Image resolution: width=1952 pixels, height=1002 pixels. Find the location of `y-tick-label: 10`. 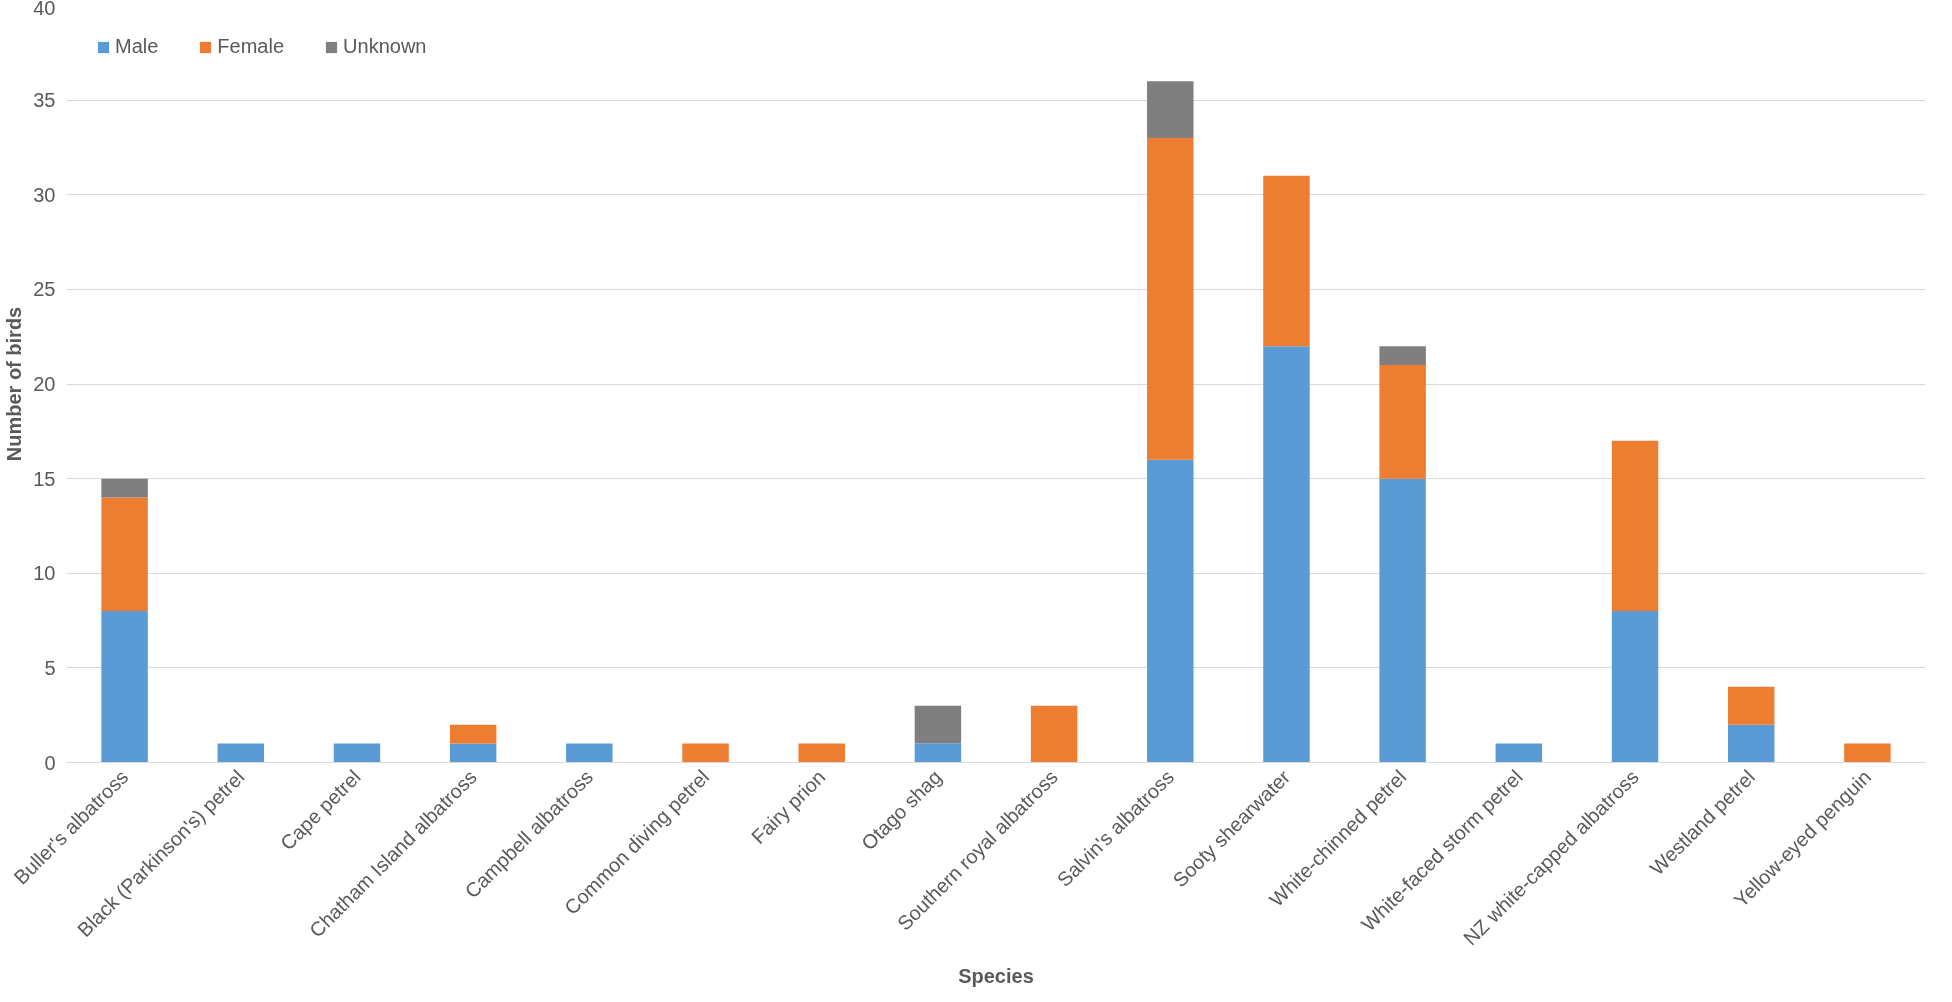

y-tick-label: 10 is located at coordinates (44, 573).